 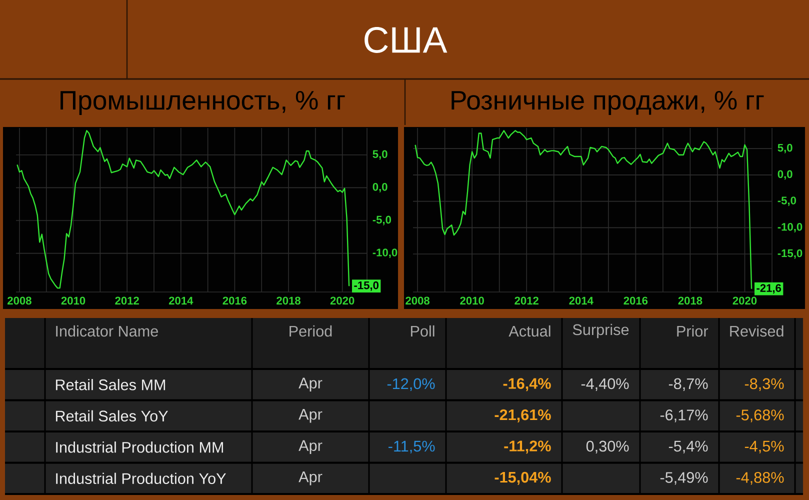 I want to click on category-label: Prior, so click(x=692, y=331).